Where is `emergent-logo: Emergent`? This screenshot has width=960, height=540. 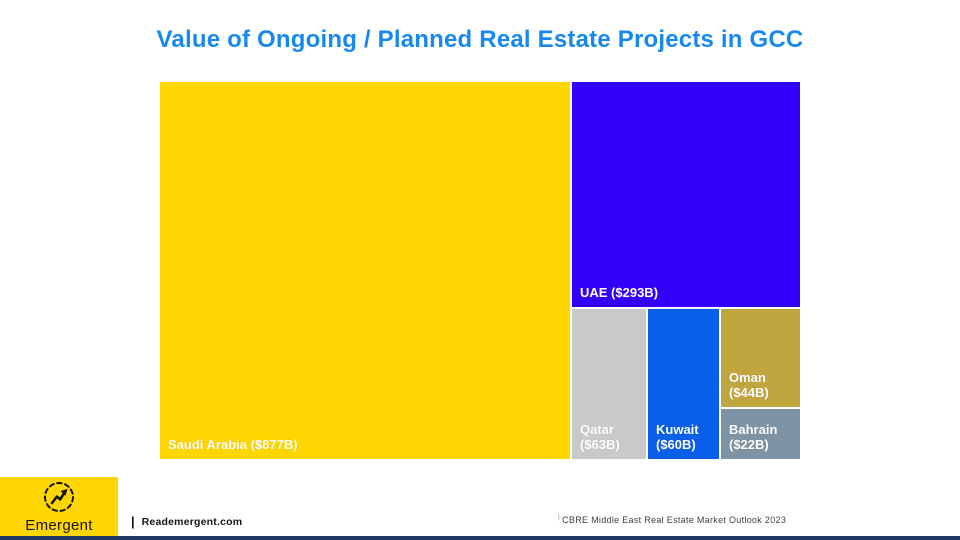
emergent-logo: Emergent is located at coordinates (59, 506).